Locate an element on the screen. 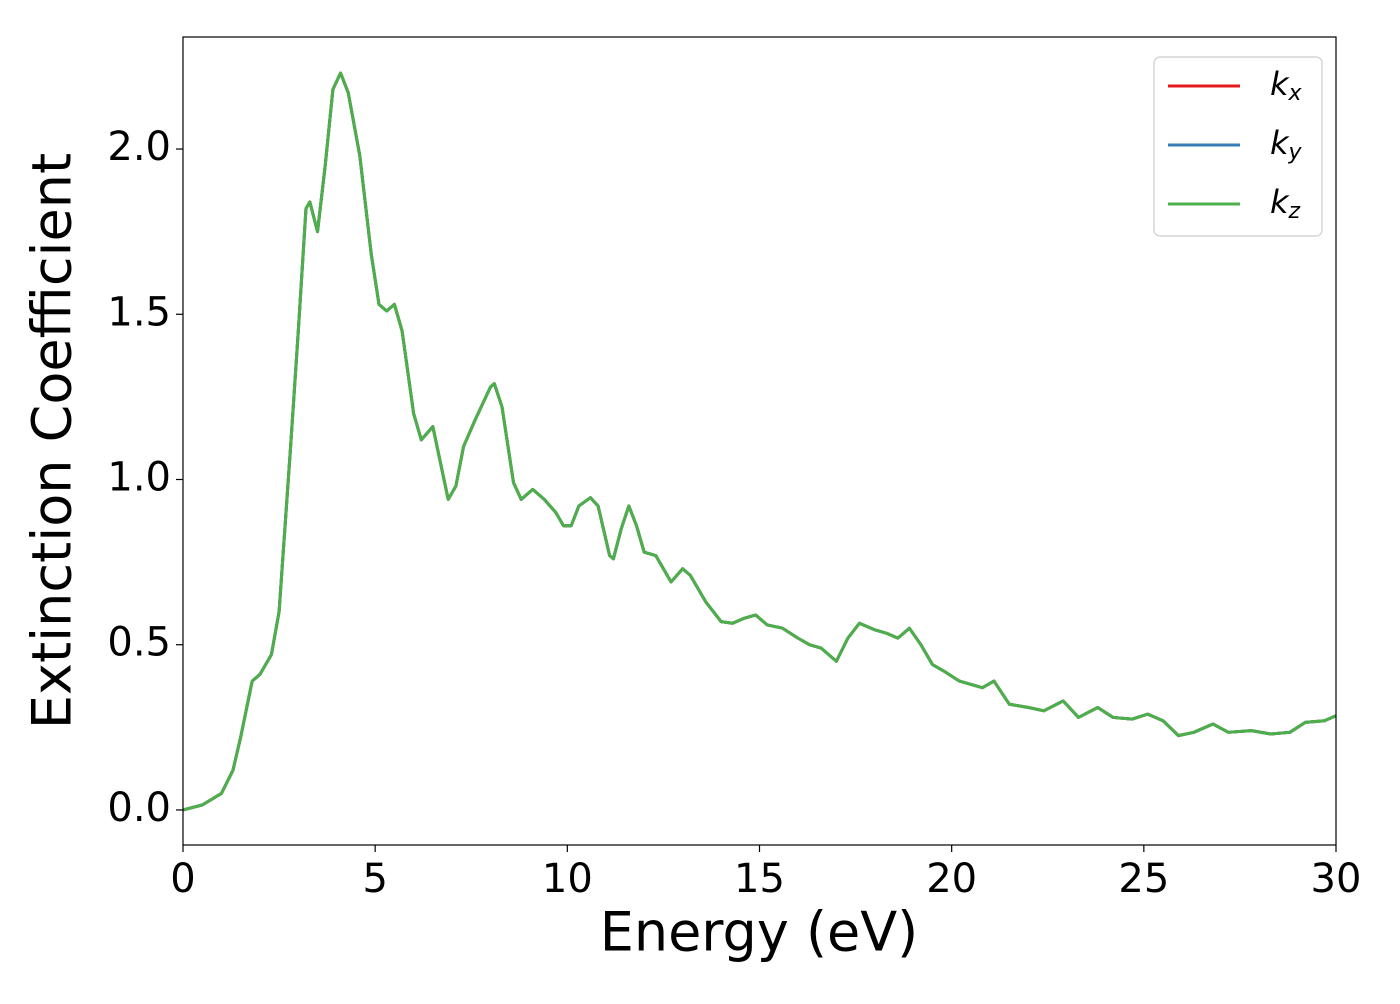 This screenshot has width=1400, height=1004. x-tick-label: 20 is located at coordinates (951, 879).